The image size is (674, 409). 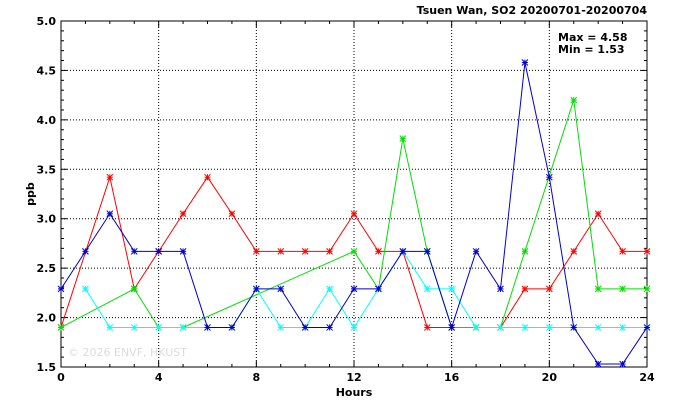 What do you see at coordinates (257, 377) in the screenshot?
I see `x-tick-label: 8` at bounding box center [257, 377].